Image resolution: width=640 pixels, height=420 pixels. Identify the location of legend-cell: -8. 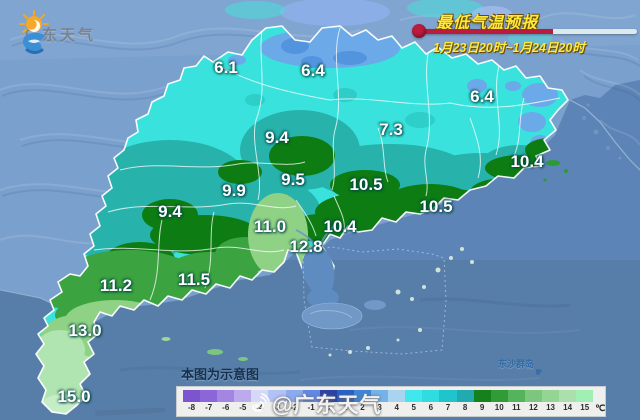
(192, 401).